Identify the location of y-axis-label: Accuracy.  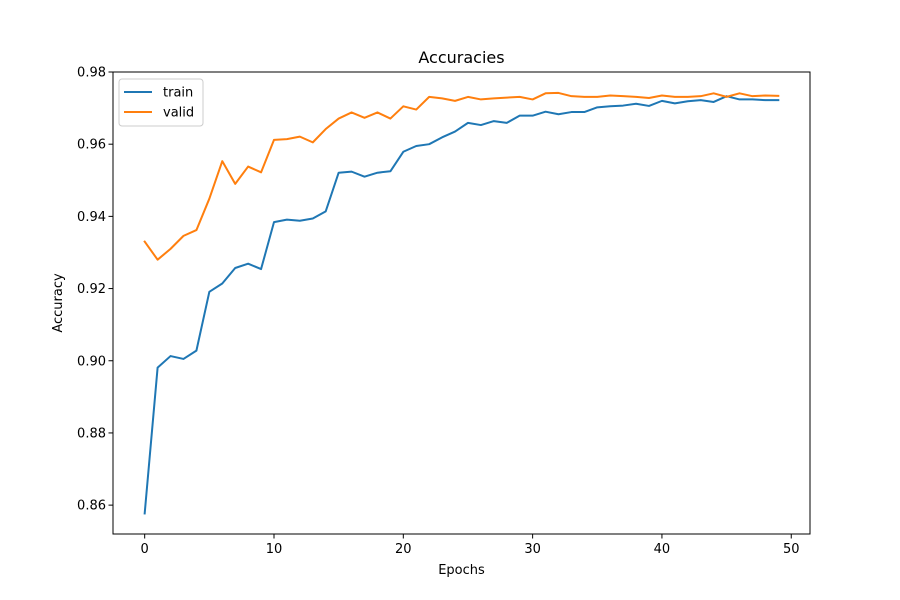
(58, 303).